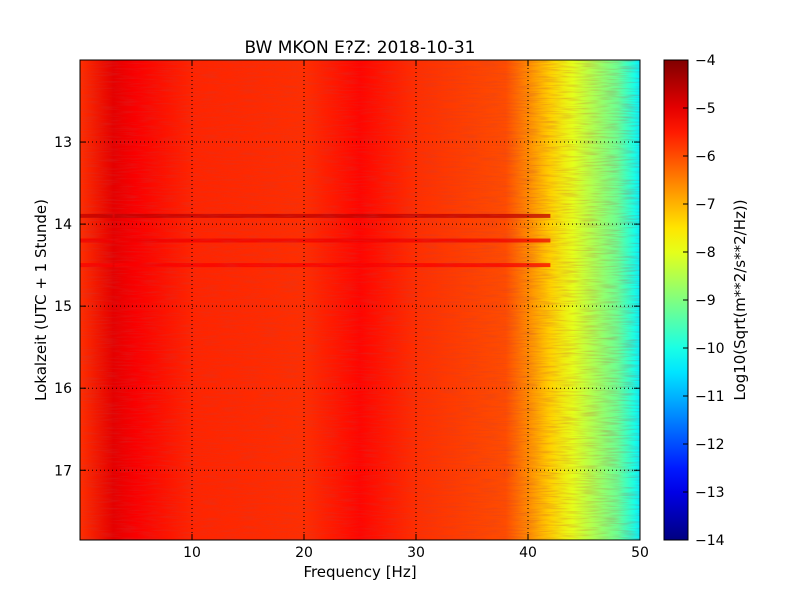  I want to click on x-tick-label: 20, so click(304, 553).